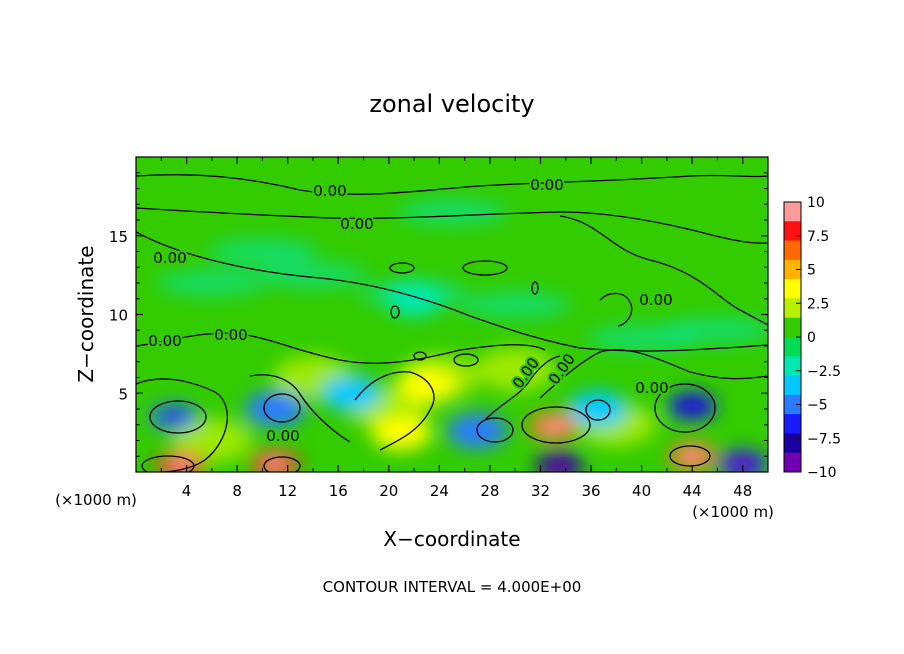 The image size is (904, 654). I want to click on contour-interval-note: CONTOUR INTERVAL = 4.000E+00, so click(452, 587).